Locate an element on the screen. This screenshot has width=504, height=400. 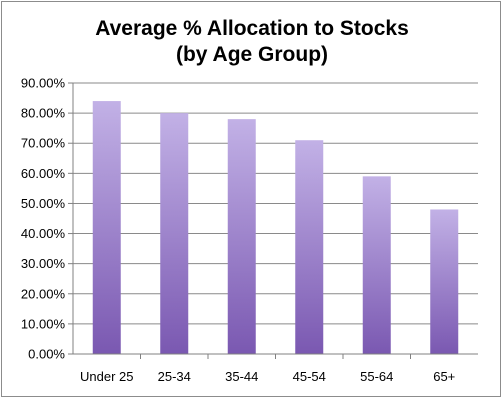
chart-title-line-1: Average % Allocation to Stocks is located at coordinates (252, 28).